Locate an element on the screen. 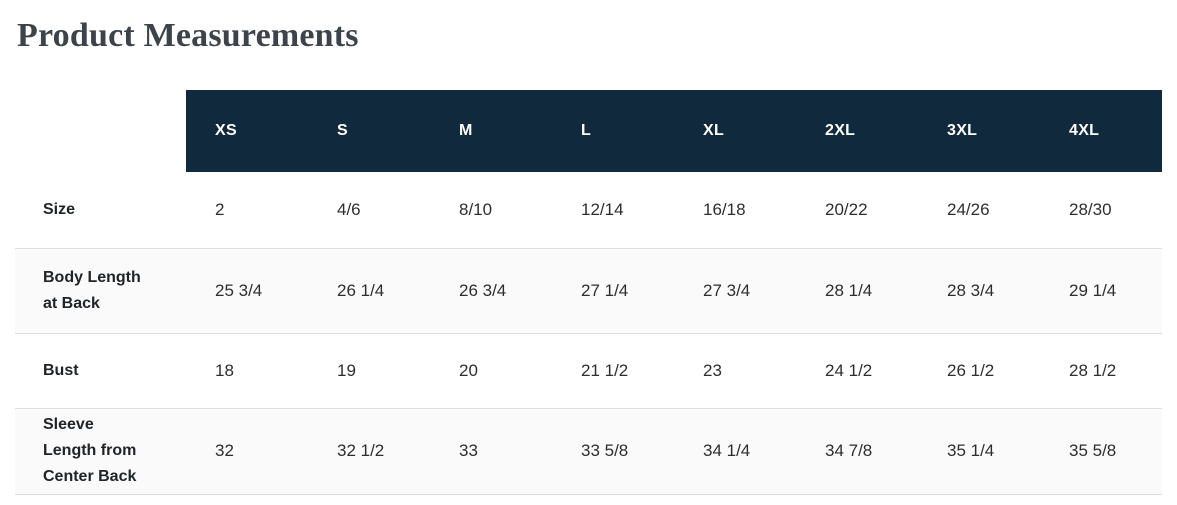 The height and width of the screenshot is (505, 1177). cell-value: 24 1/2 is located at coordinates (849, 370).